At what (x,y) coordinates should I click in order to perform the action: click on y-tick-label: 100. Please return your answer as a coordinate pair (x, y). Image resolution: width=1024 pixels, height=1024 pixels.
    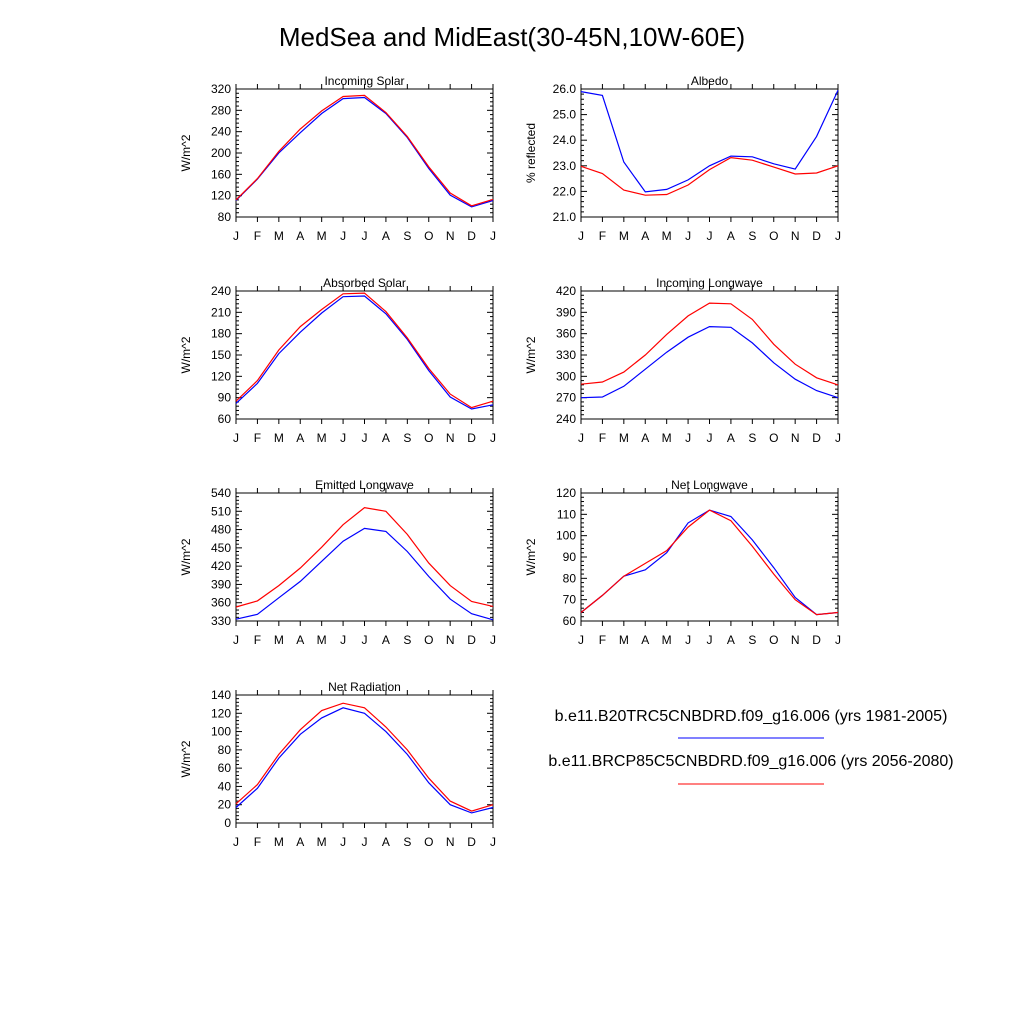
    Looking at the image, I should click on (221, 732).